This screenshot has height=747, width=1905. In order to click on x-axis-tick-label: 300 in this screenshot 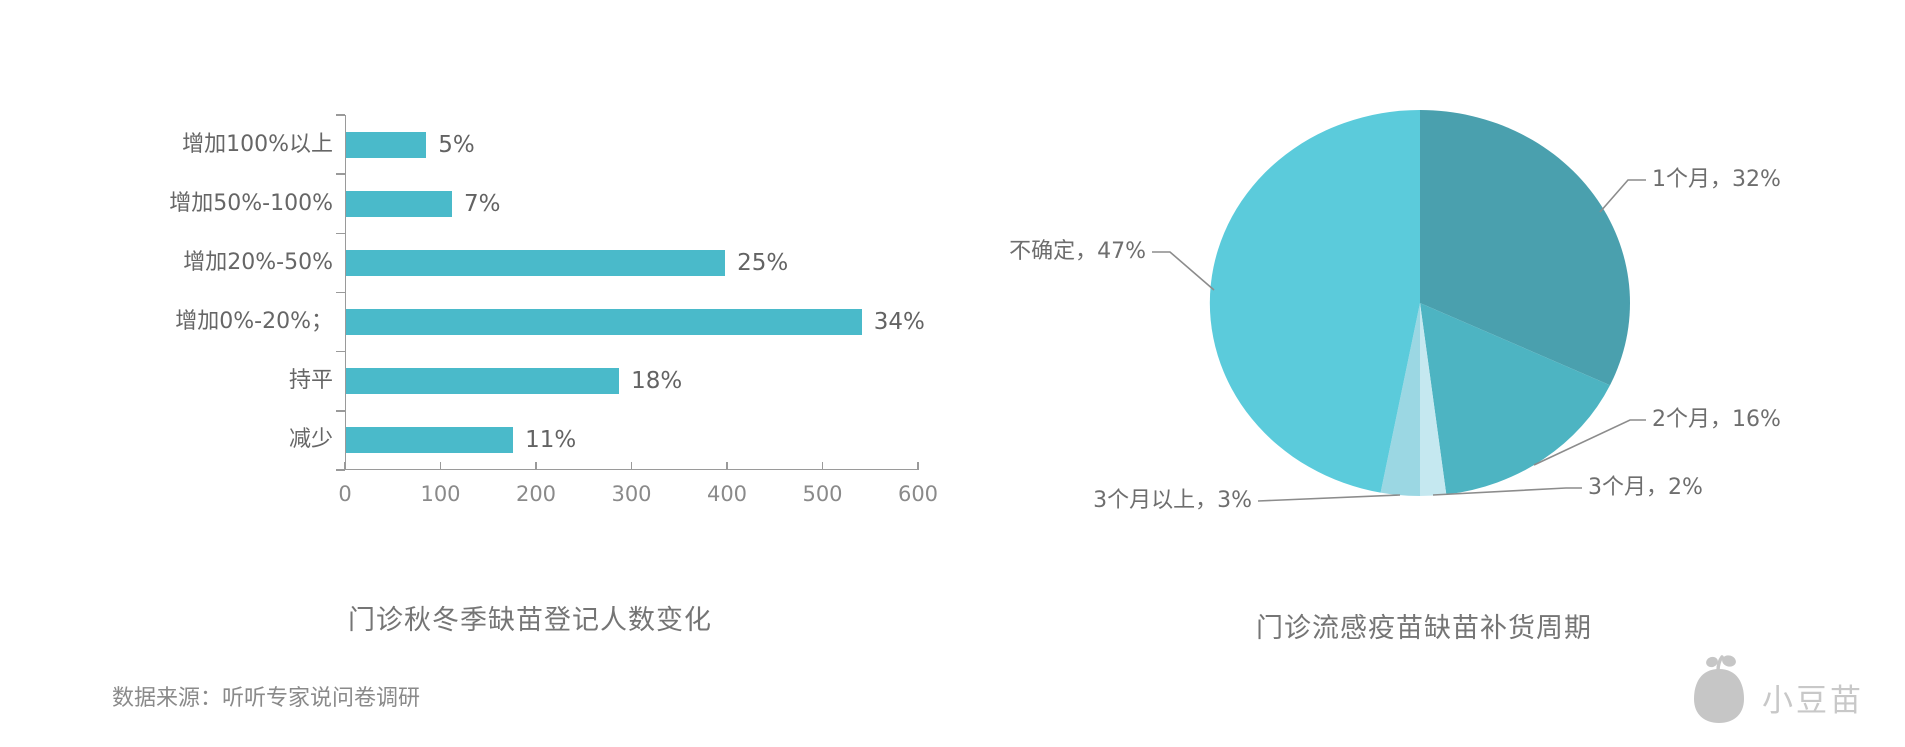, I will do `click(631, 494)`.